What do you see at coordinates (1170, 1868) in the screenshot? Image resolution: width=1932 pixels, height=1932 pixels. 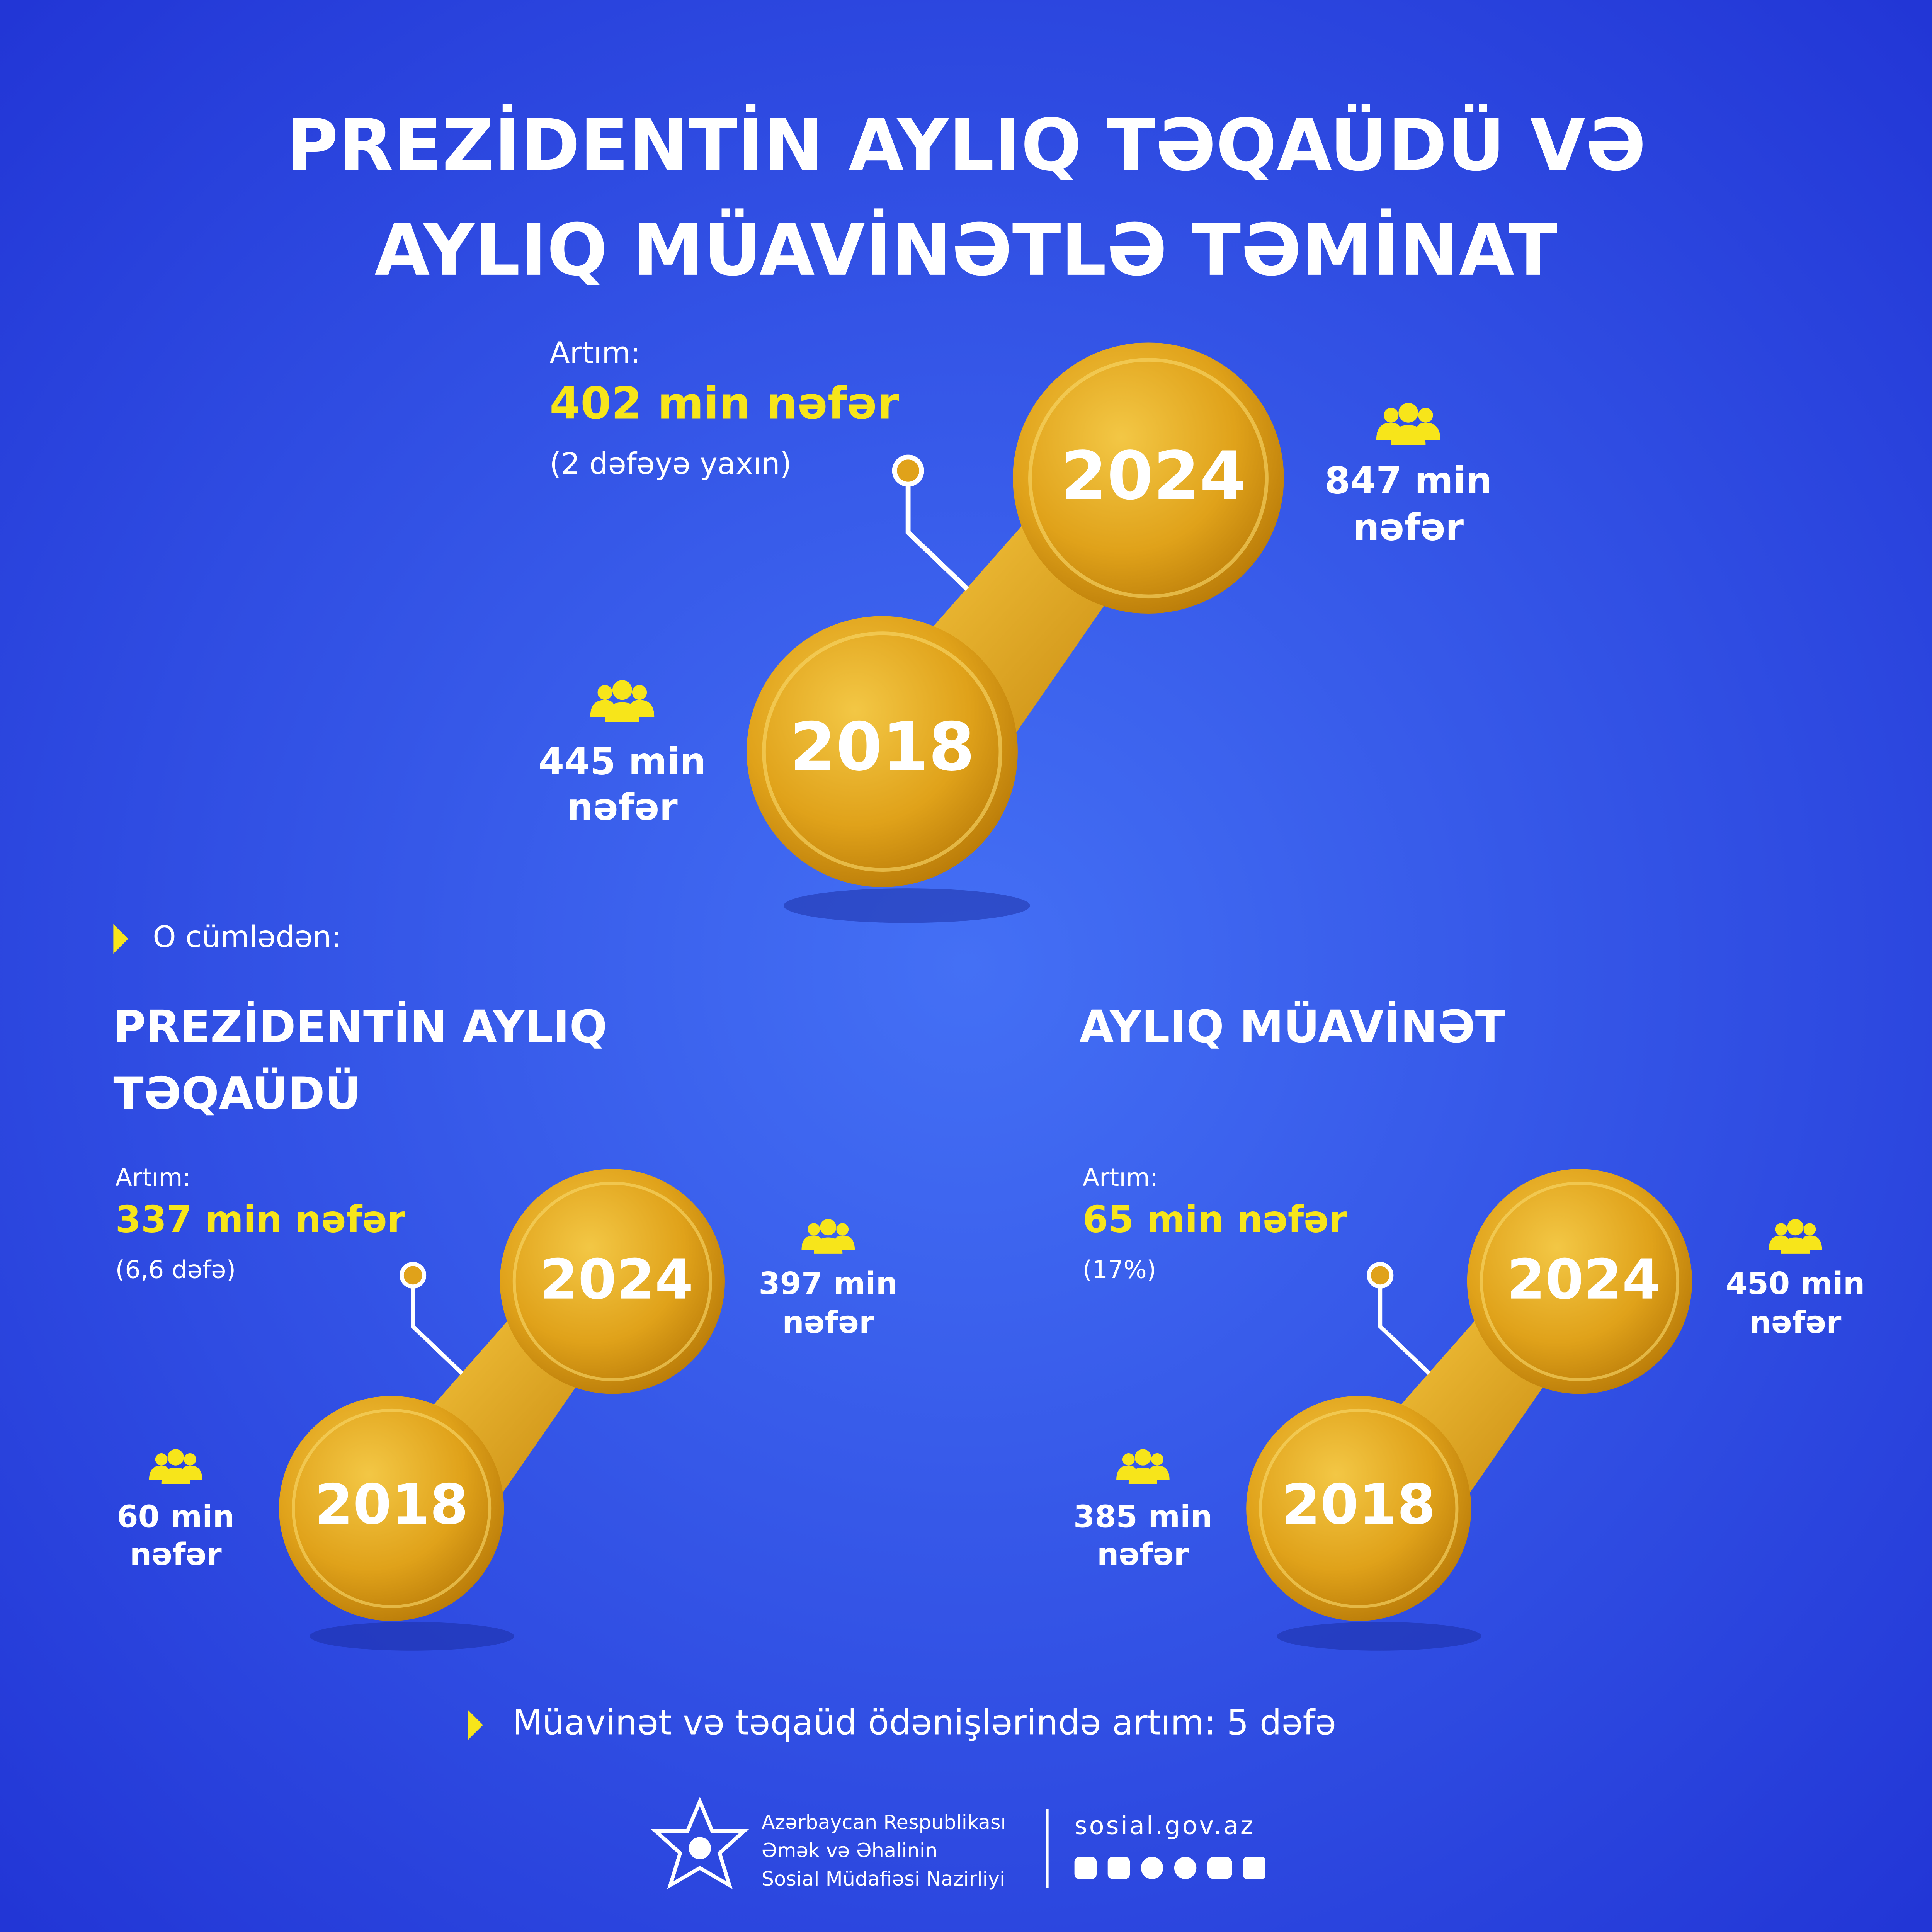 I see `social-icons` at bounding box center [1170, 1868].